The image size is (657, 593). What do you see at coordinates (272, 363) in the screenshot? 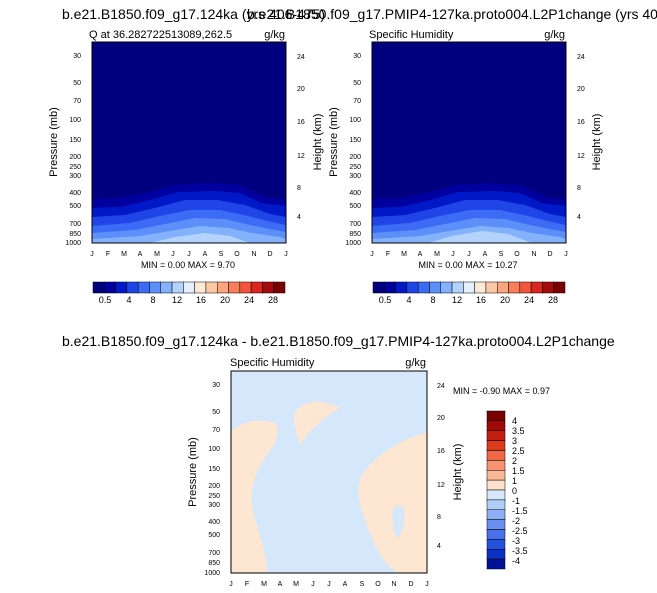
I see `panel-3-subtitle: Specific Humidity` at bounding box center [272, 363].